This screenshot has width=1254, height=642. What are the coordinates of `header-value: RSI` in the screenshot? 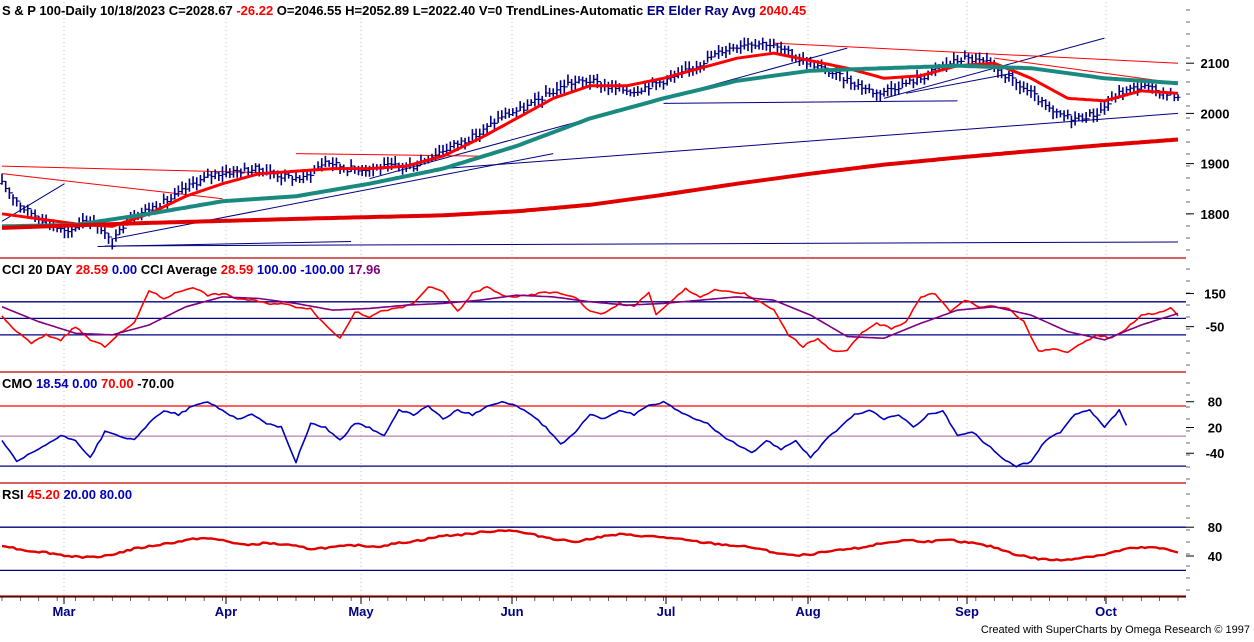 It's located at (13, 494).